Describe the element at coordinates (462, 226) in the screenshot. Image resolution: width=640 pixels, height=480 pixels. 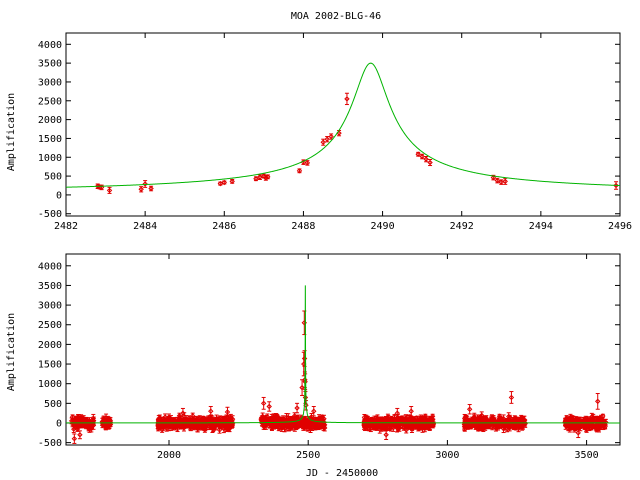
I see `x-tick-label: 2492` at that location.